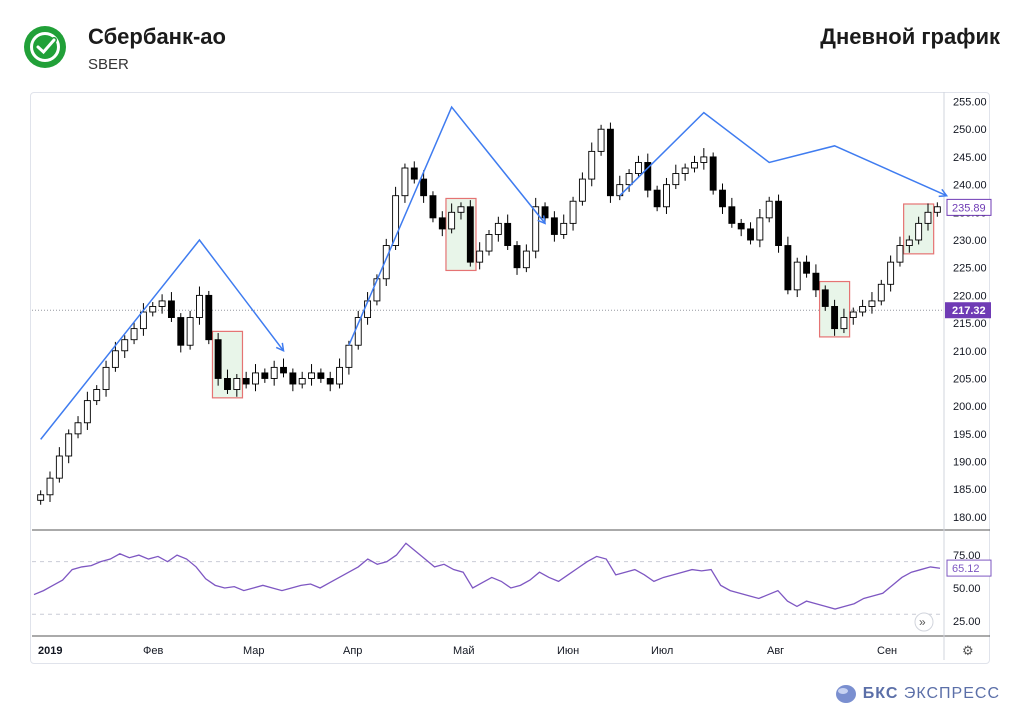 The image size is (1024, 716). What do you see at coordinates (464, 651) in the screenshot?
I see `time-axis-tick-label: Май` at bounding box center [464, 651].